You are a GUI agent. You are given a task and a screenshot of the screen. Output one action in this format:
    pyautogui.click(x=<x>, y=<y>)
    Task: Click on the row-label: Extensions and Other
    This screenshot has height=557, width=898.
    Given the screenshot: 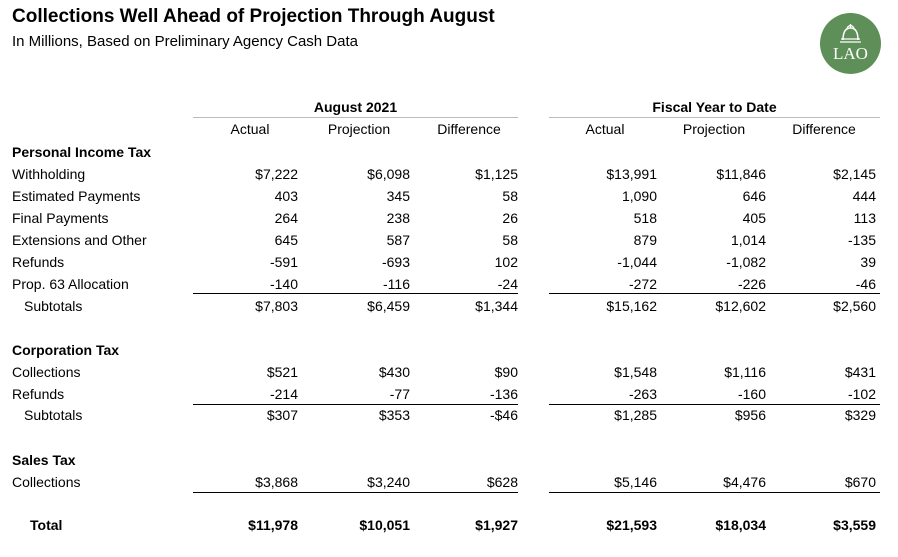 What is the action you would take?
    pyautogui.click(x=79, y=240)
    